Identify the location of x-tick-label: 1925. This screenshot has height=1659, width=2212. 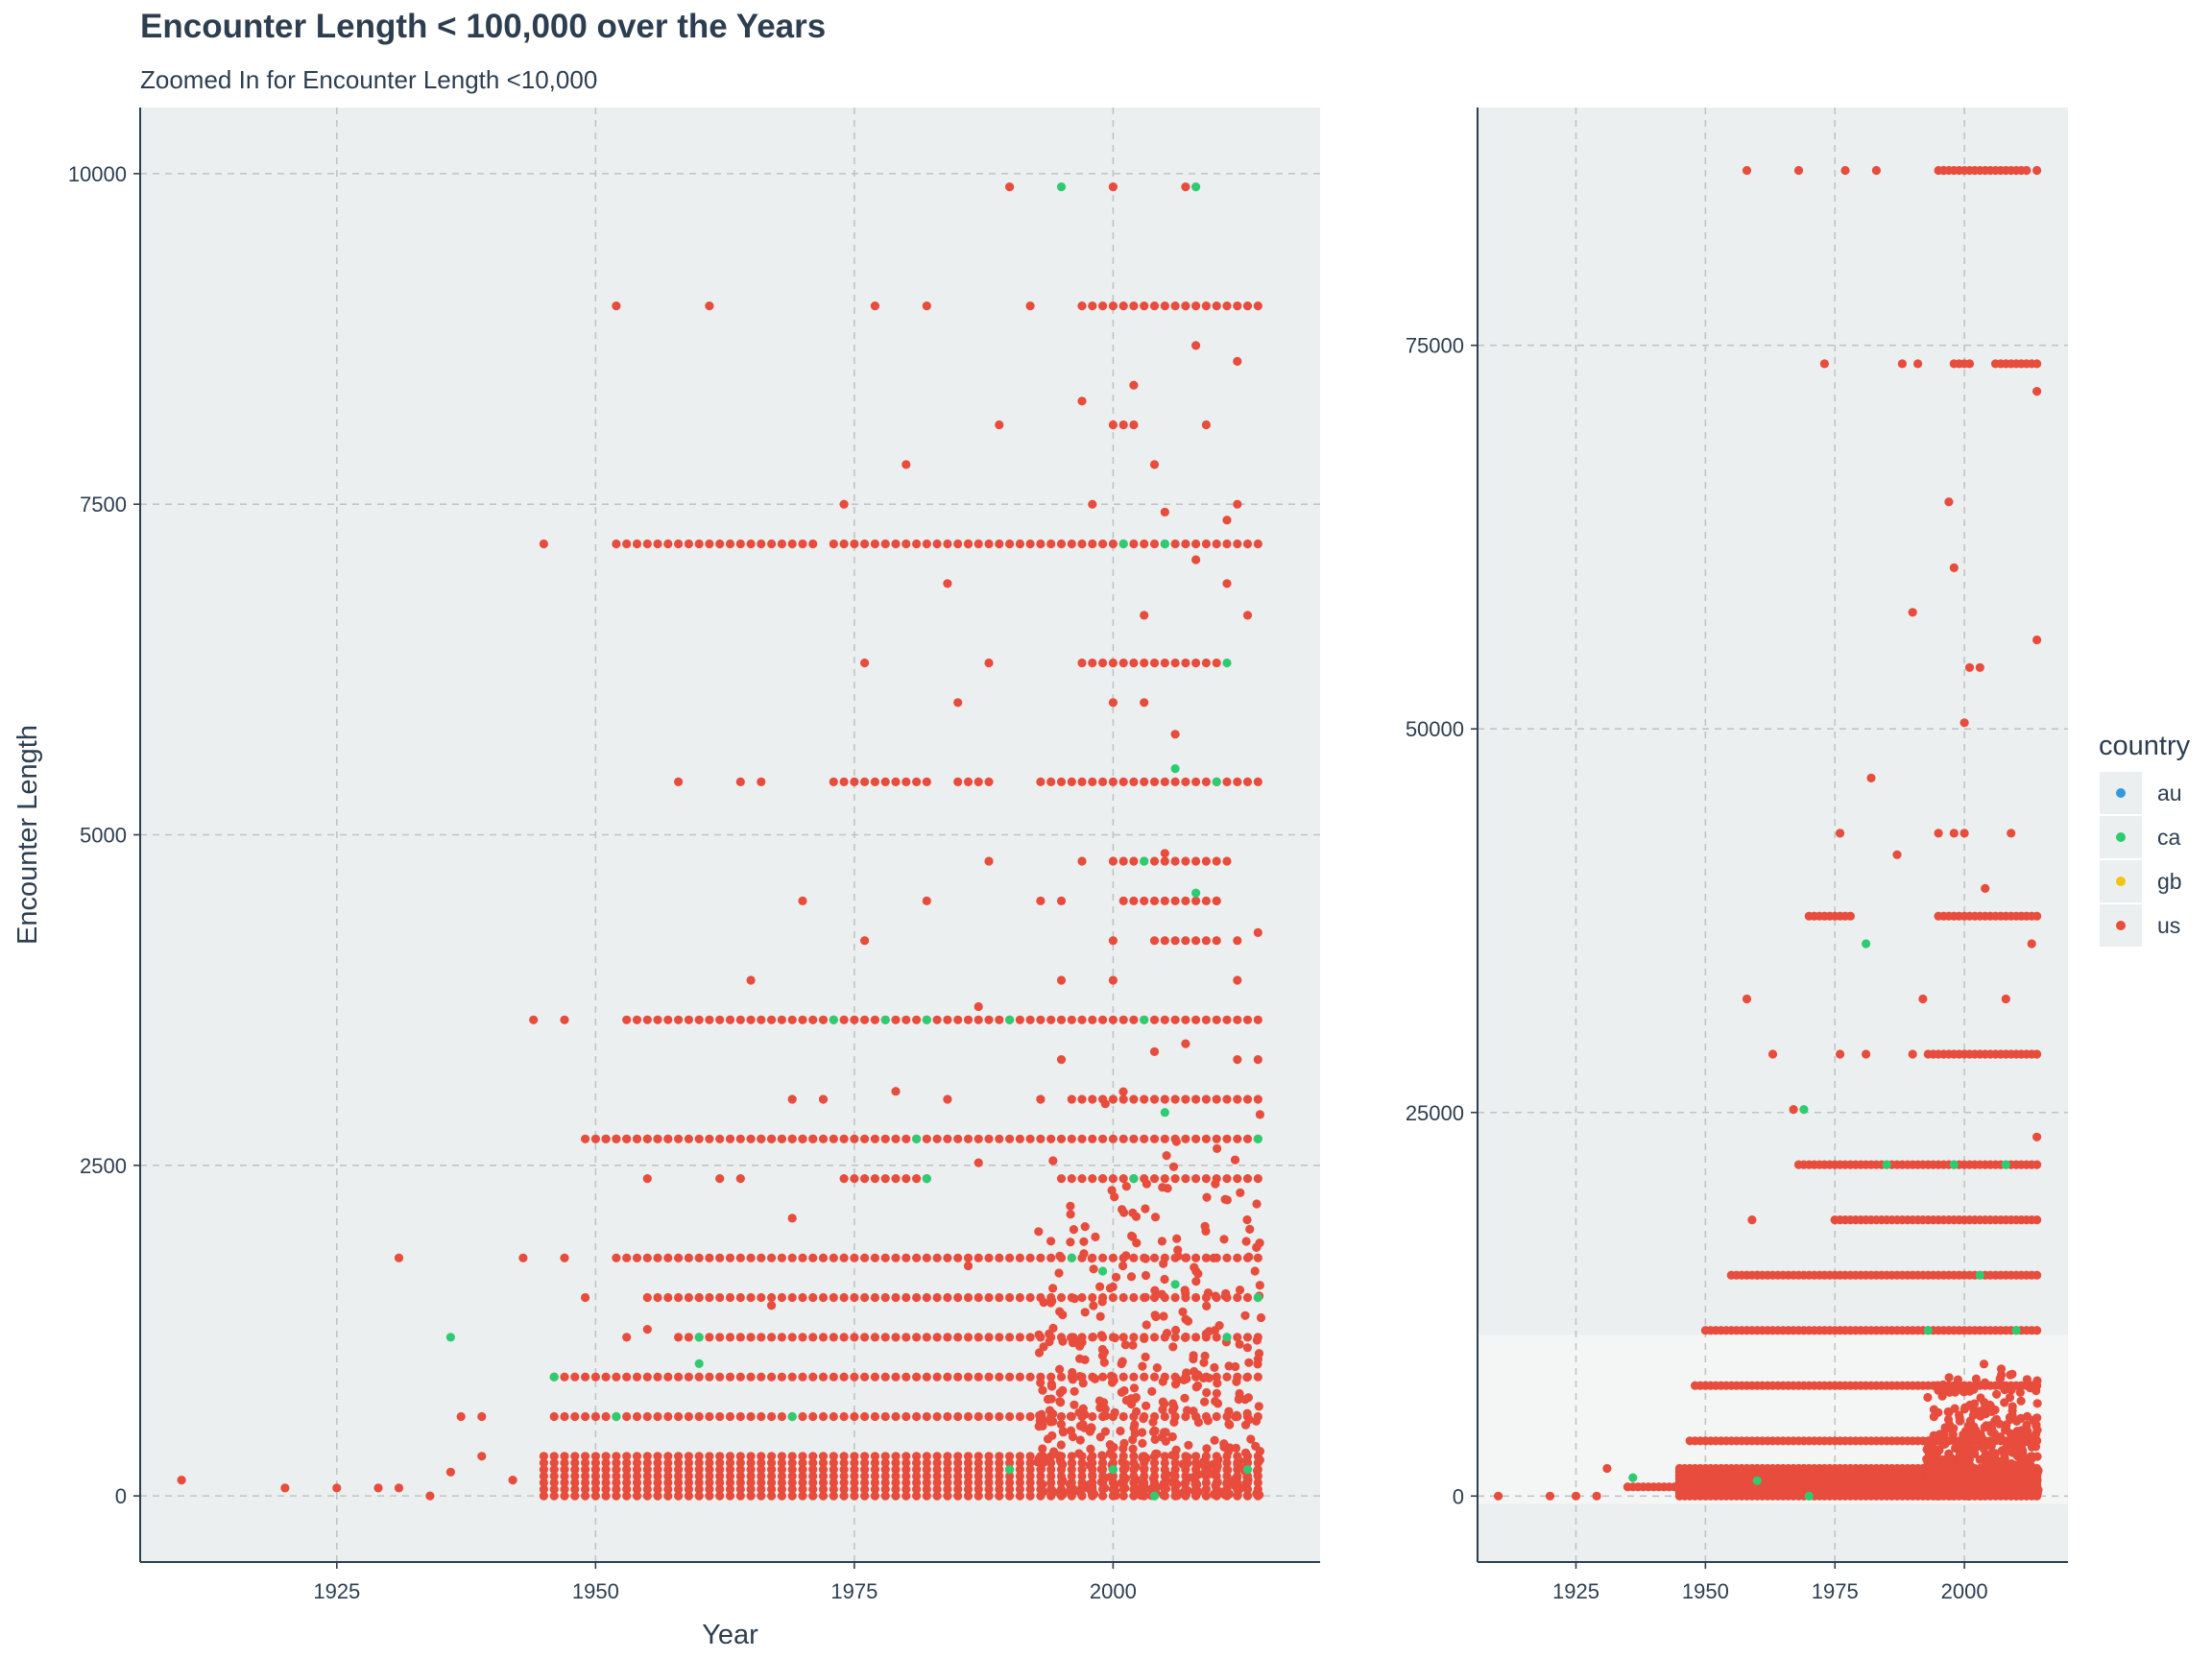
(336, 1591).